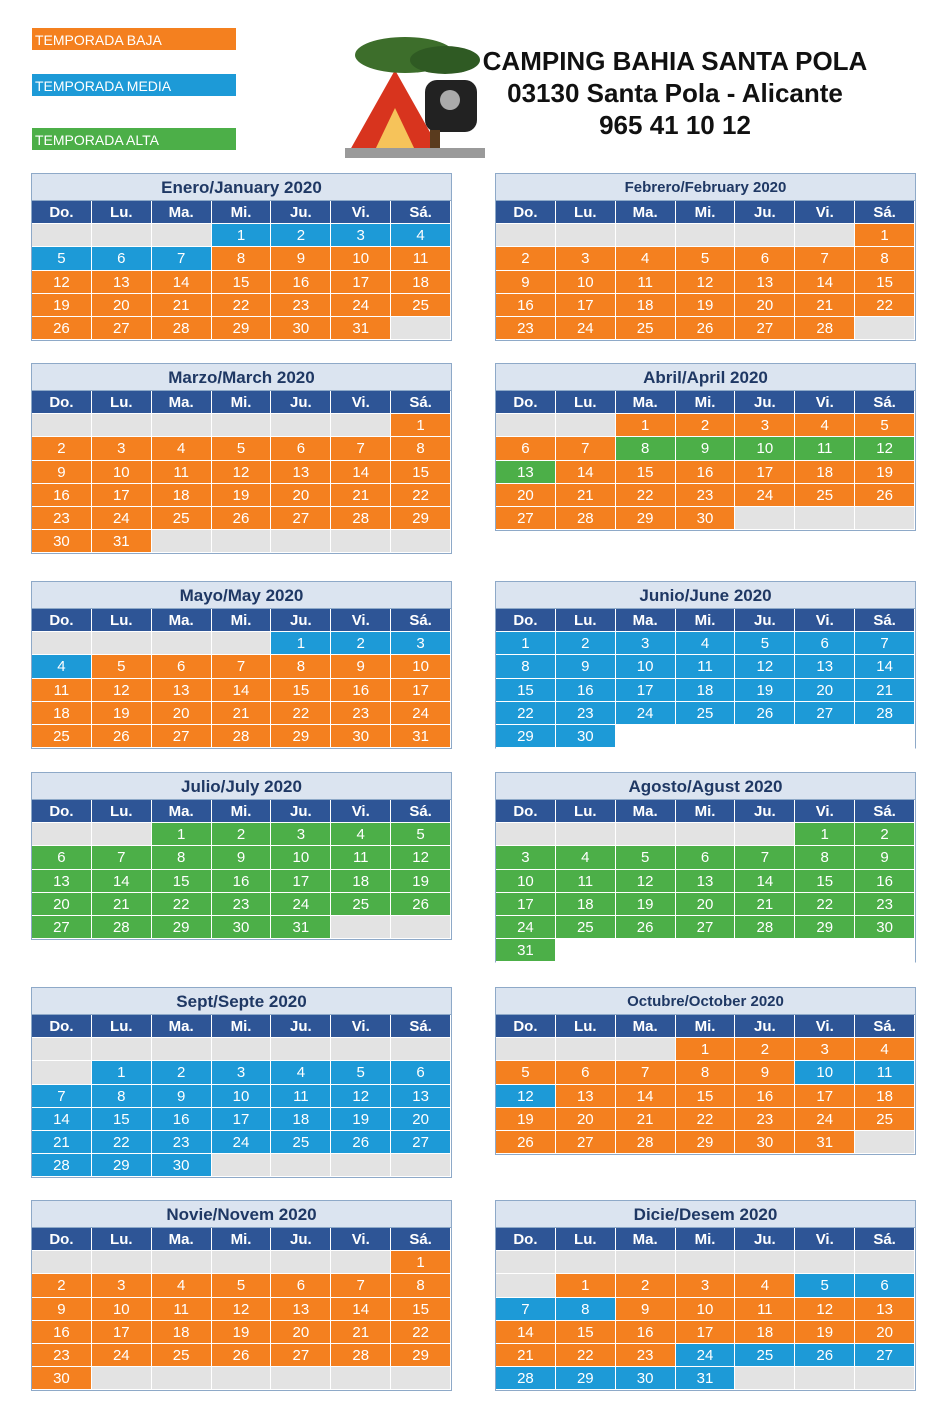  What do you see at coordinates (706, 927) in the screenshot?
I see `week-row: 24 25 26 27 28 29 30` at bounding box center [706, 927].